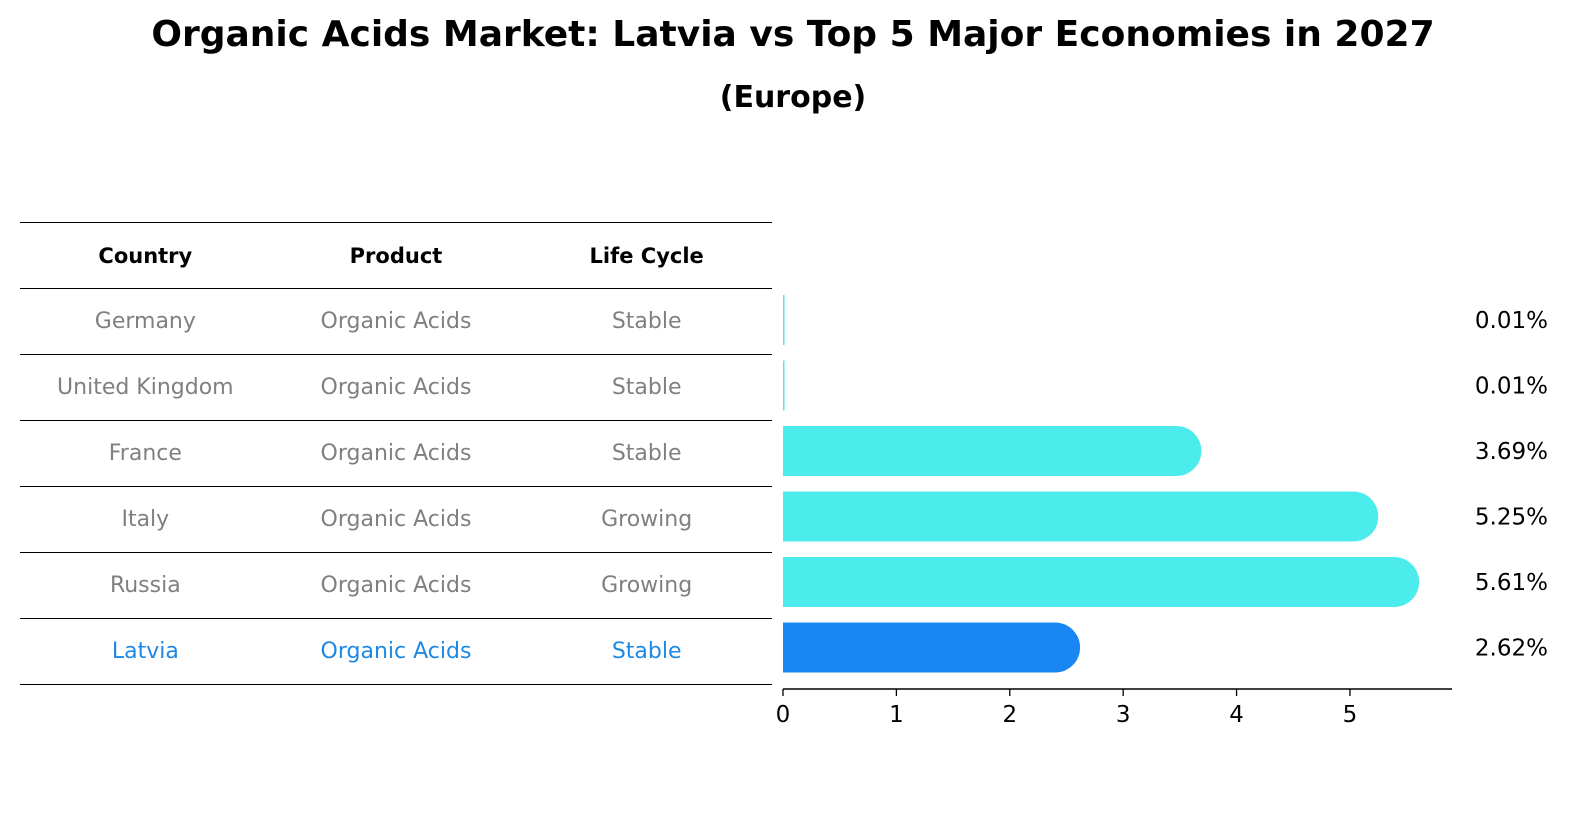  Describe the element at coordinates (145, 387) in the screenshot. I see `cell-country: United Kingdom` at that location.